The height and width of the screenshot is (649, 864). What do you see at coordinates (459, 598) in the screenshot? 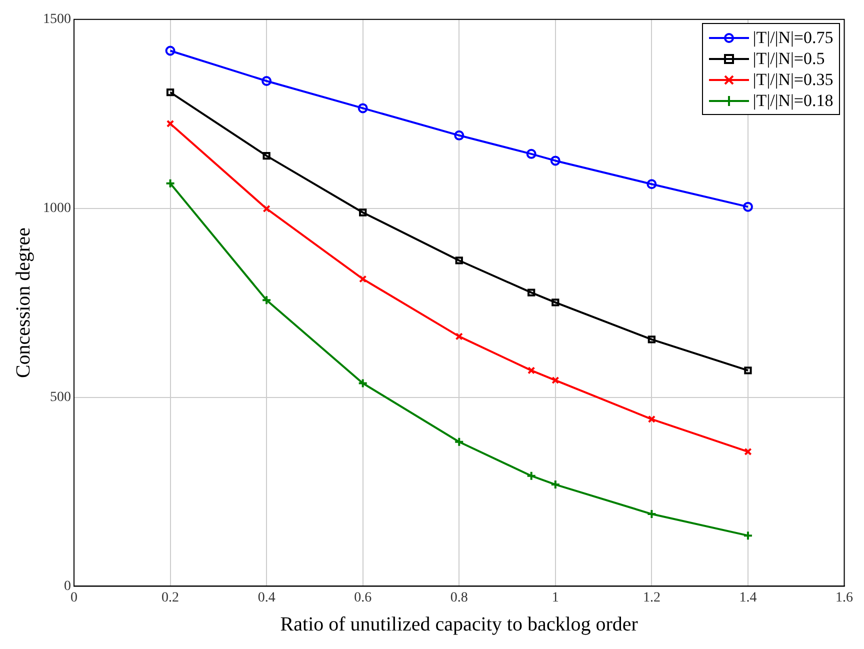
I see `x-tick-label: 0.8` at bounding box center [459, 598].